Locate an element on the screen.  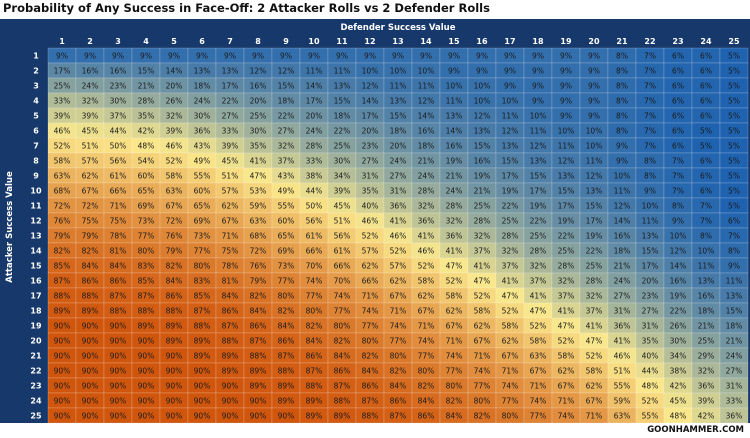
heatmap-cell-label: 62% is located at coordinates (566, 371).